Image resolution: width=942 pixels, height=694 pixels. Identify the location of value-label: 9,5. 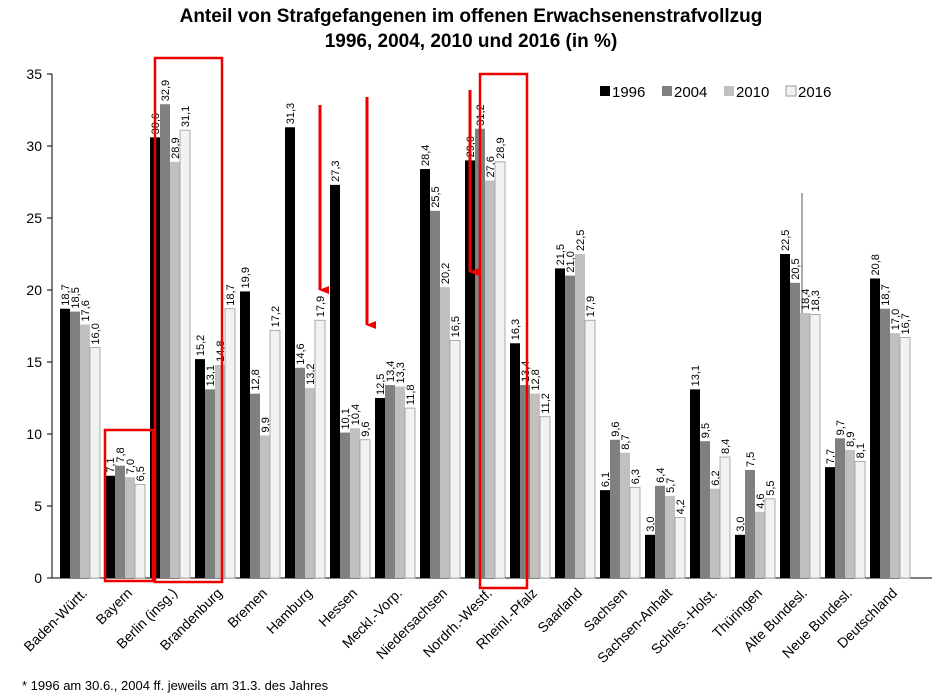
(706, 430).